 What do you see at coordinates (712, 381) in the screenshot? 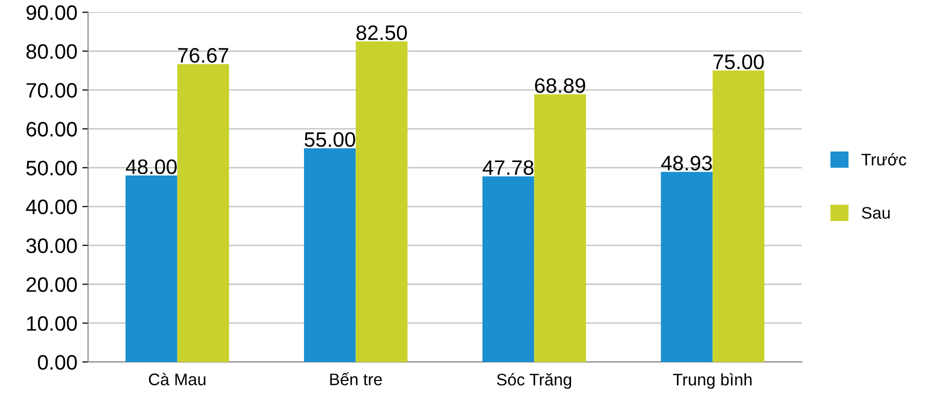
I see `x-tick-label: Trung bình` at bounding box center [712, 381].